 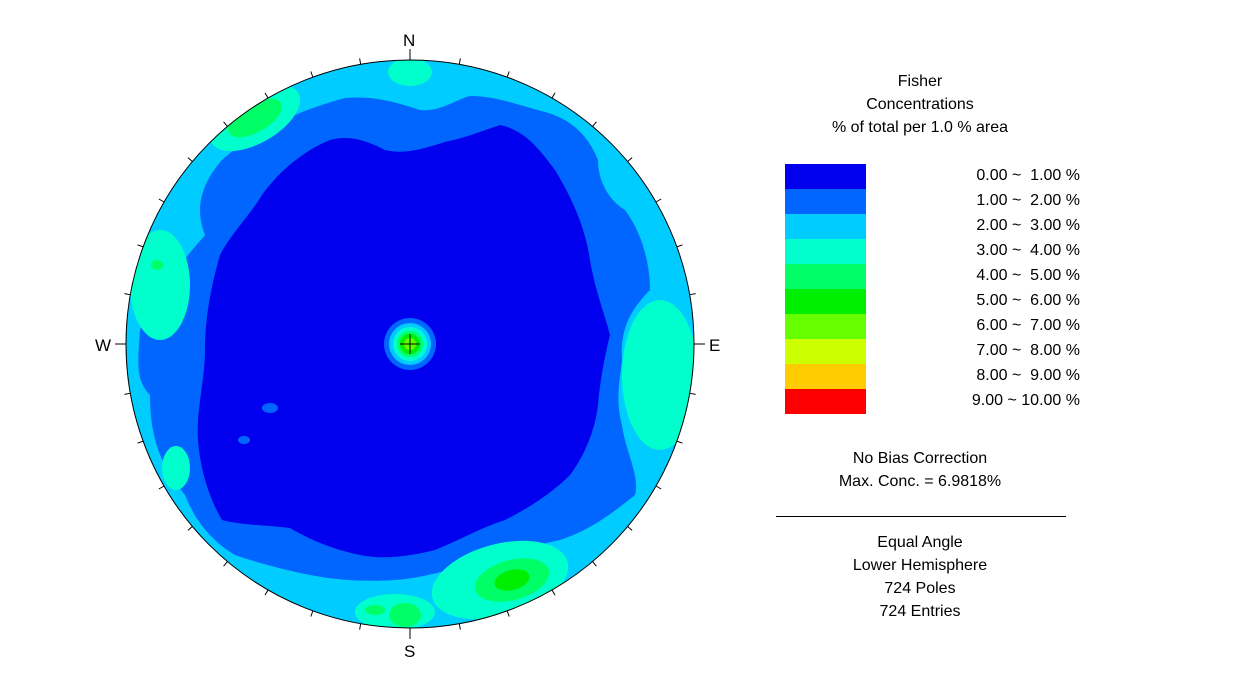 I want to click on legend-label: 7.00 ~ 8.00 %, so click(x=1028, y=350).